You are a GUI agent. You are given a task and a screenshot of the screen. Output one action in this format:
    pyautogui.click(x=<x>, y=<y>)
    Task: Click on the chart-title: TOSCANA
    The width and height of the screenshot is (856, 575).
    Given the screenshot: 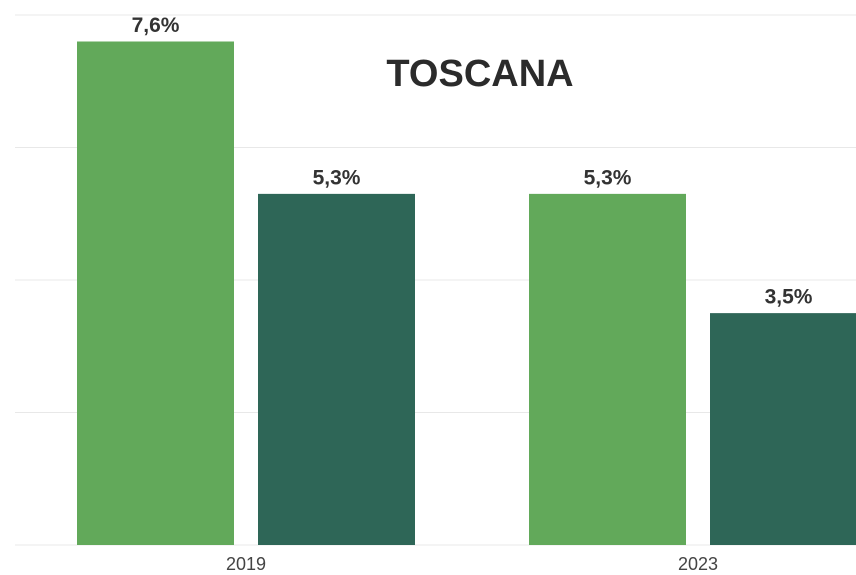 What is the action you would take?
    pyautogui.click(x=479, y=74)
    